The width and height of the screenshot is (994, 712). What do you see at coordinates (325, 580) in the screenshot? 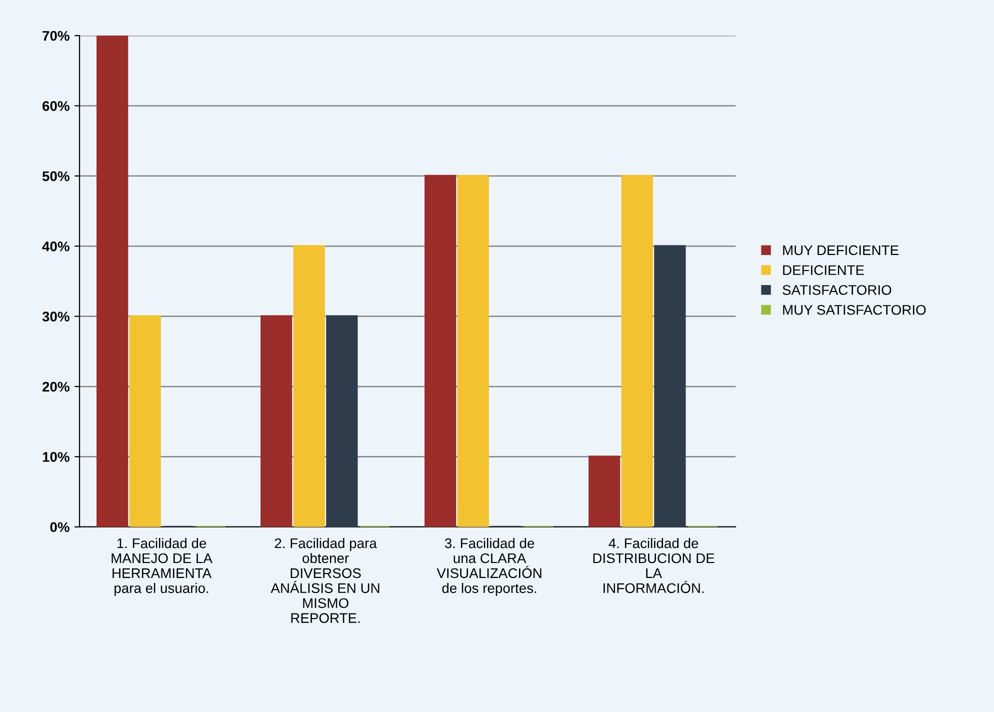
I see `x-tick-label: 2. Facilidad para obtener DIVERSOS ANÁLISIS EN UN MISMO REPORTE.` at bounding box center [325, 580].